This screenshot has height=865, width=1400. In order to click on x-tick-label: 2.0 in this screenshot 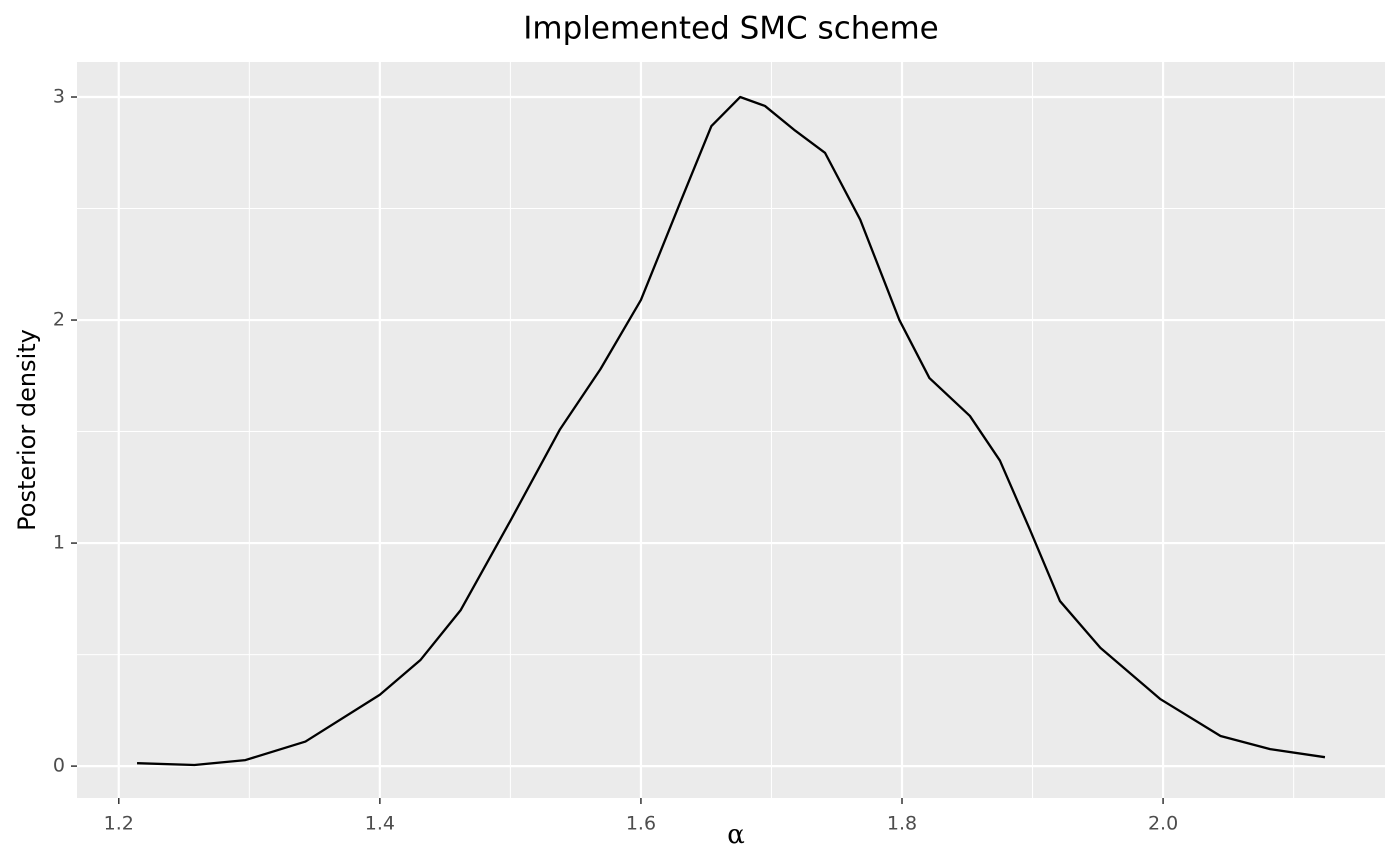, I will do `click(1163, 824)`.